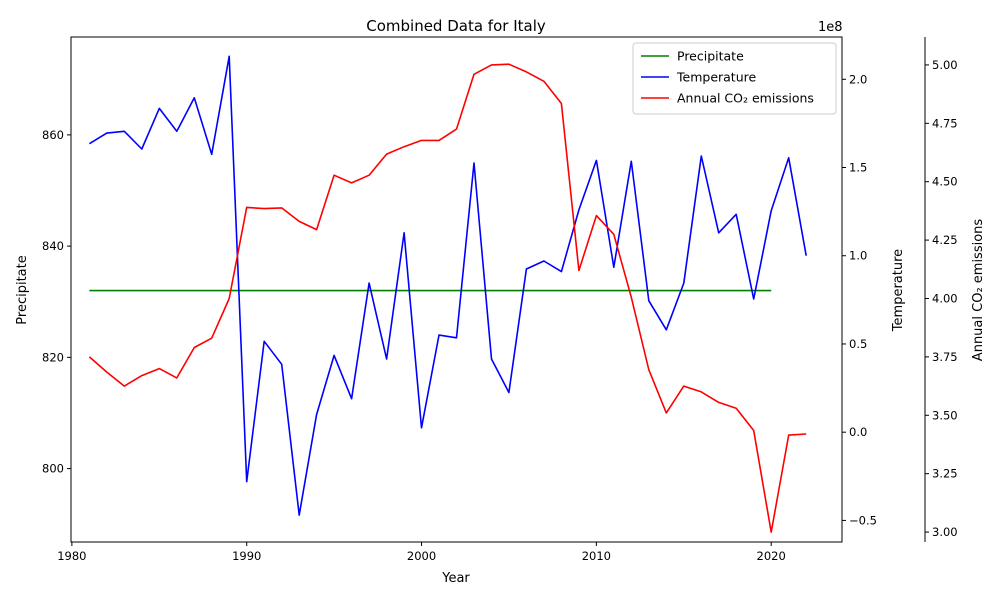 The width and height of the screenshot is (1000, 600). Describe the element at coordinates (858, 432) in the screenshot. I see `temperature-tick-label: 0.0` at that location.